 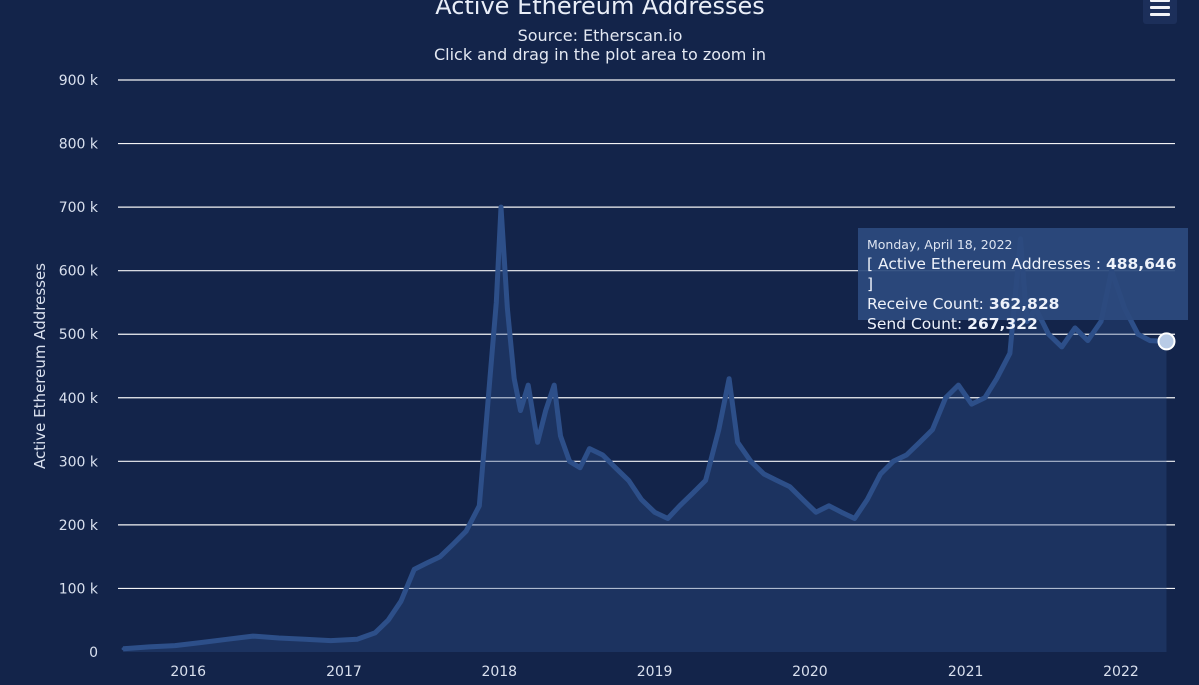 What do you see at coordinates (925, 304) in the screenshot?
I see `tooltip-receive-label: Receive Count:` at bounding box center [925, 304].